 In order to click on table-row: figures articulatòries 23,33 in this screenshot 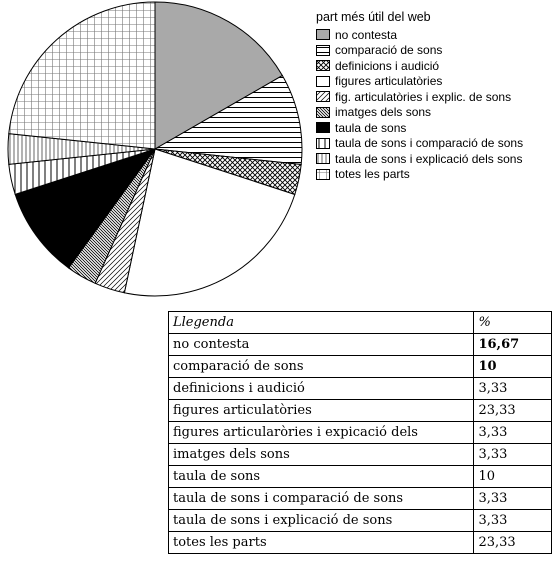, I will do `click(359, 410)`.